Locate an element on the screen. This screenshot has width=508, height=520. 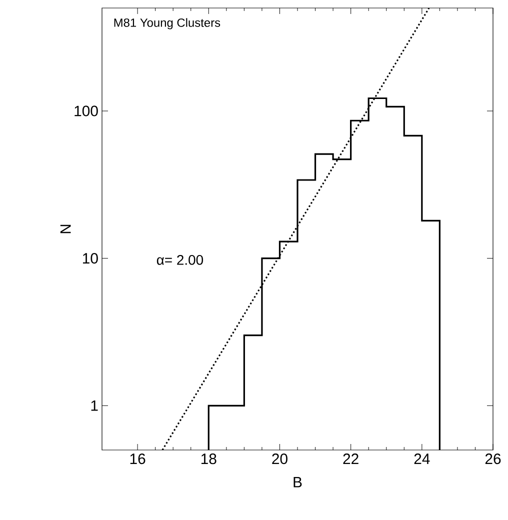
x-tick-label: 16 is located at coordinates (138, 459).